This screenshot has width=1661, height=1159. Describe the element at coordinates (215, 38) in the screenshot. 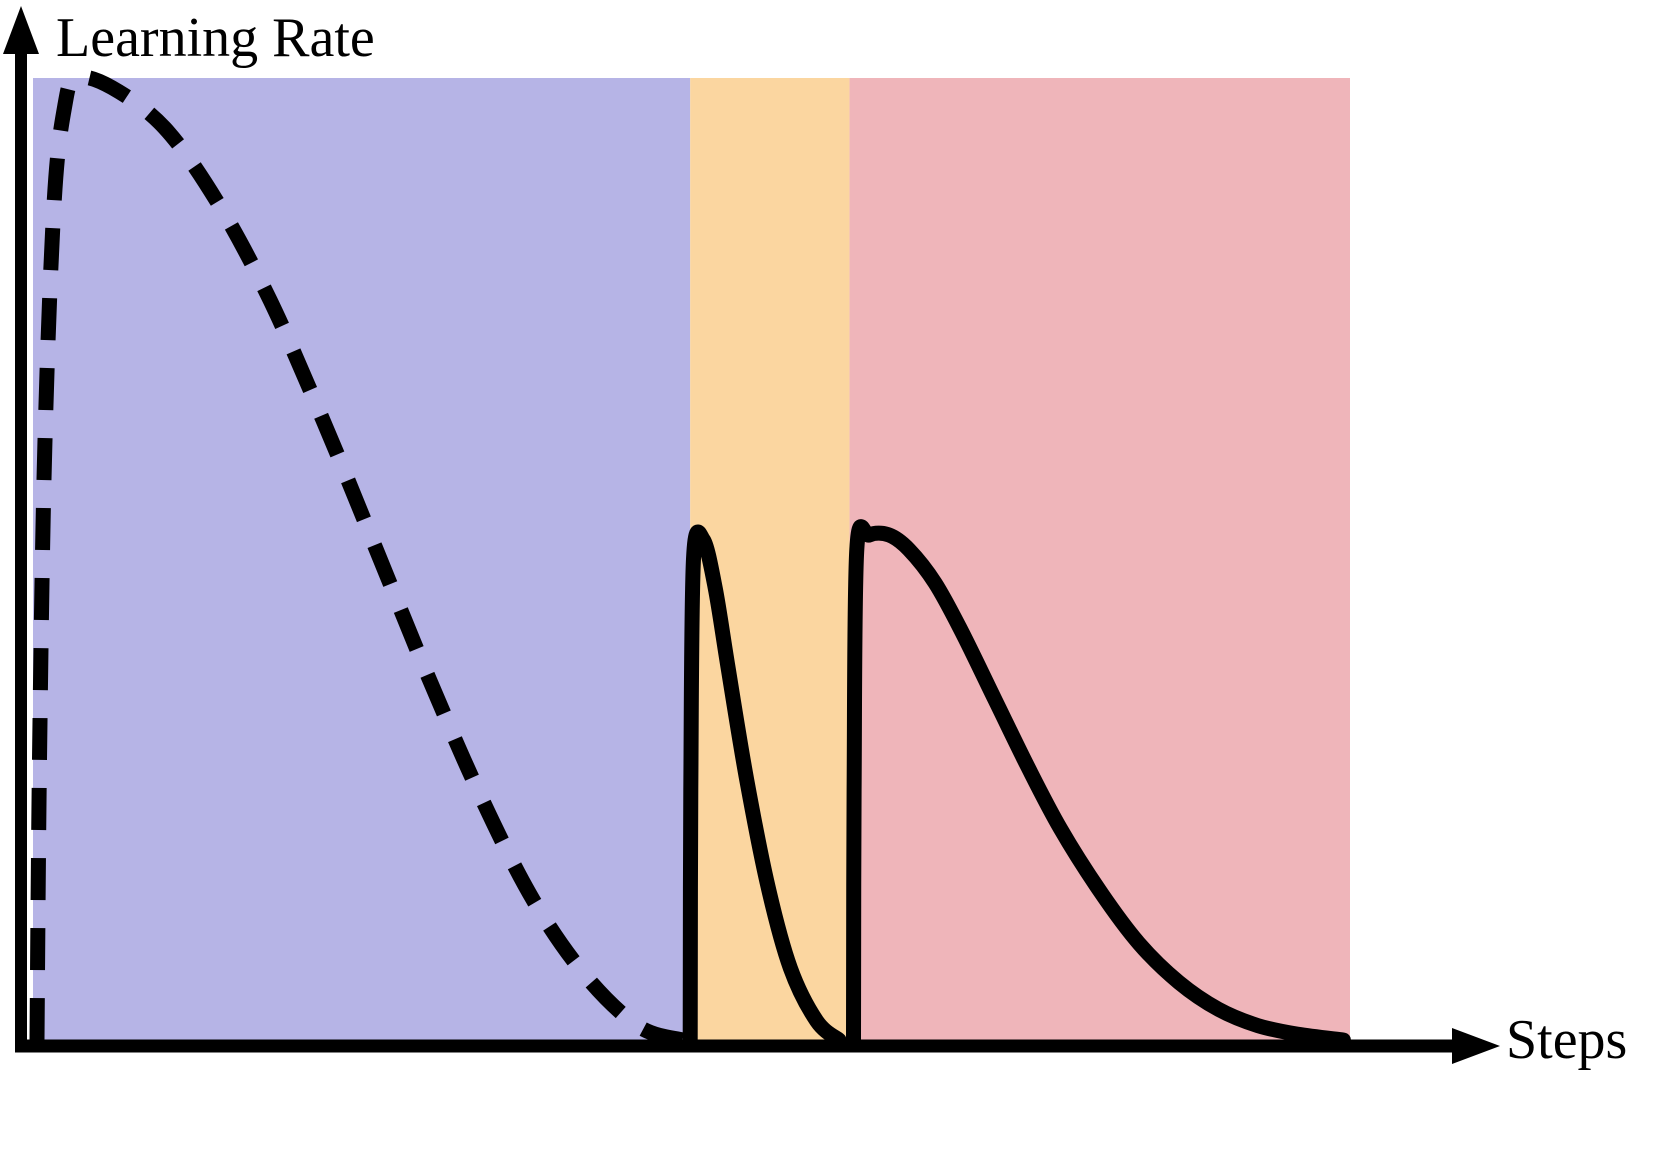

I see `y-axis-label: Learning Rate` at that location.